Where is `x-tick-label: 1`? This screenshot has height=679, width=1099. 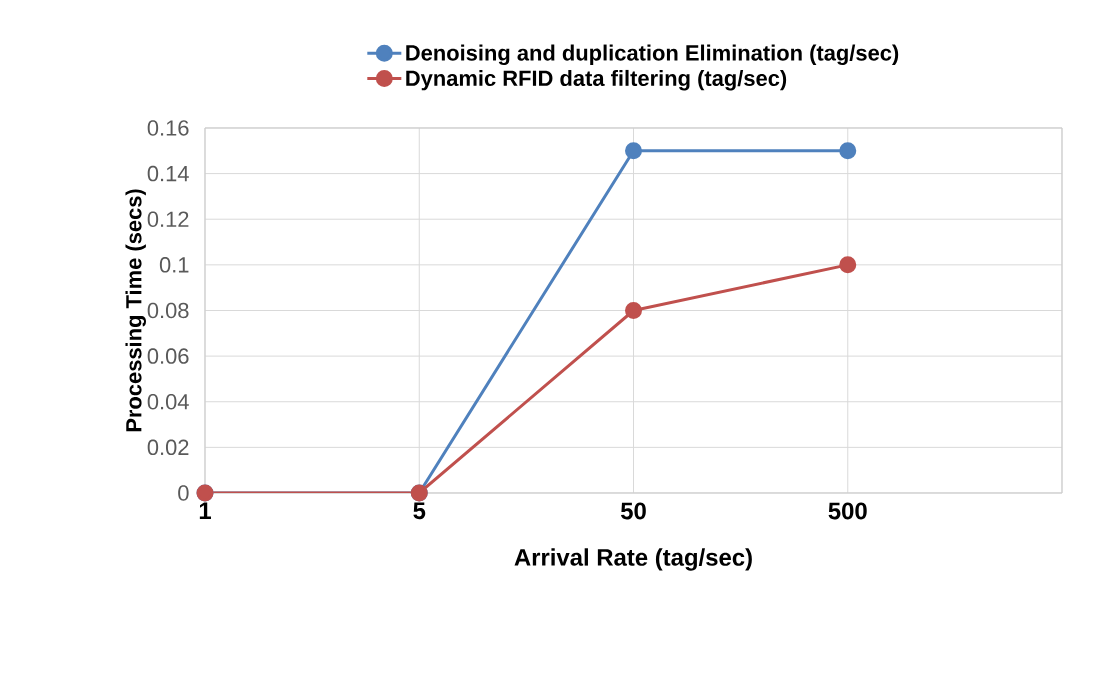
x-tick-label: 1 is located at coordinates (205, 510).